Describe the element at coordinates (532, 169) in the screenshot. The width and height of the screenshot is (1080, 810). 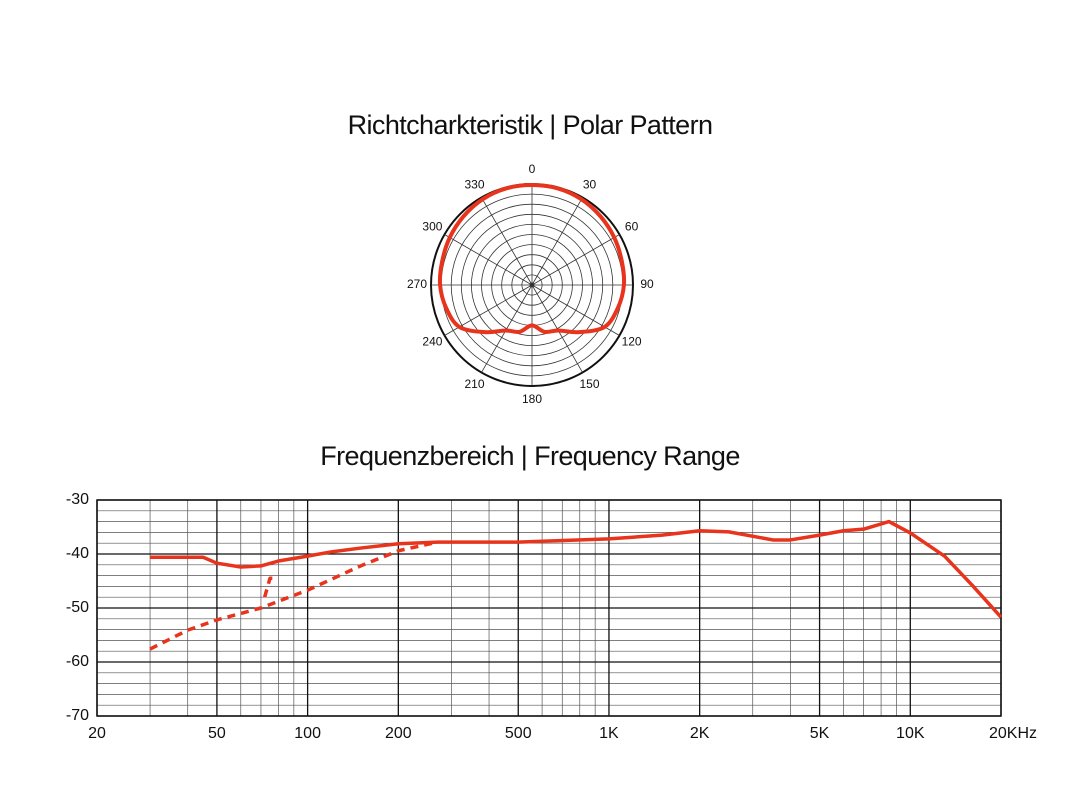
I see `angle-label: 0` at that location.